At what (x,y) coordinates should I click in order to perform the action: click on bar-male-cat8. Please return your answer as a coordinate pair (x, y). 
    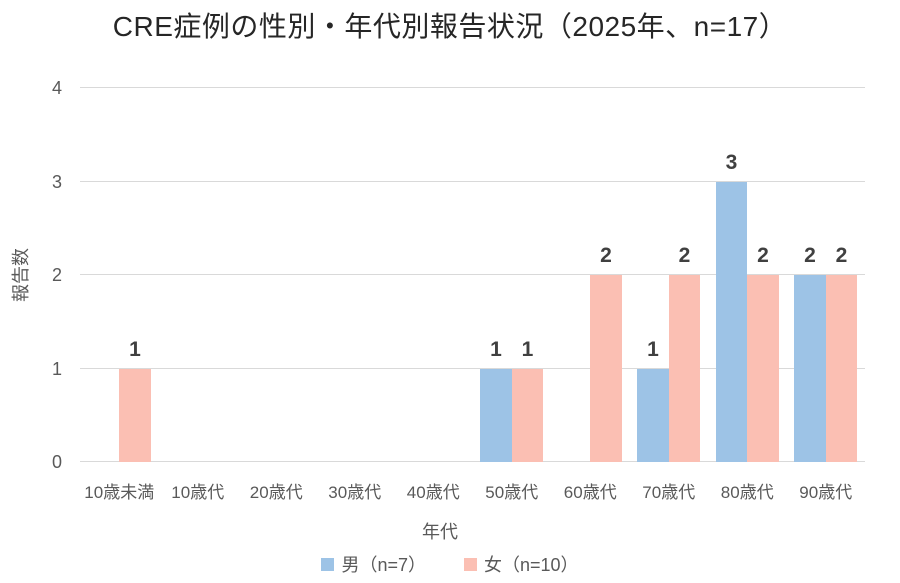
    Looking at the image, I should click on (653, 415).